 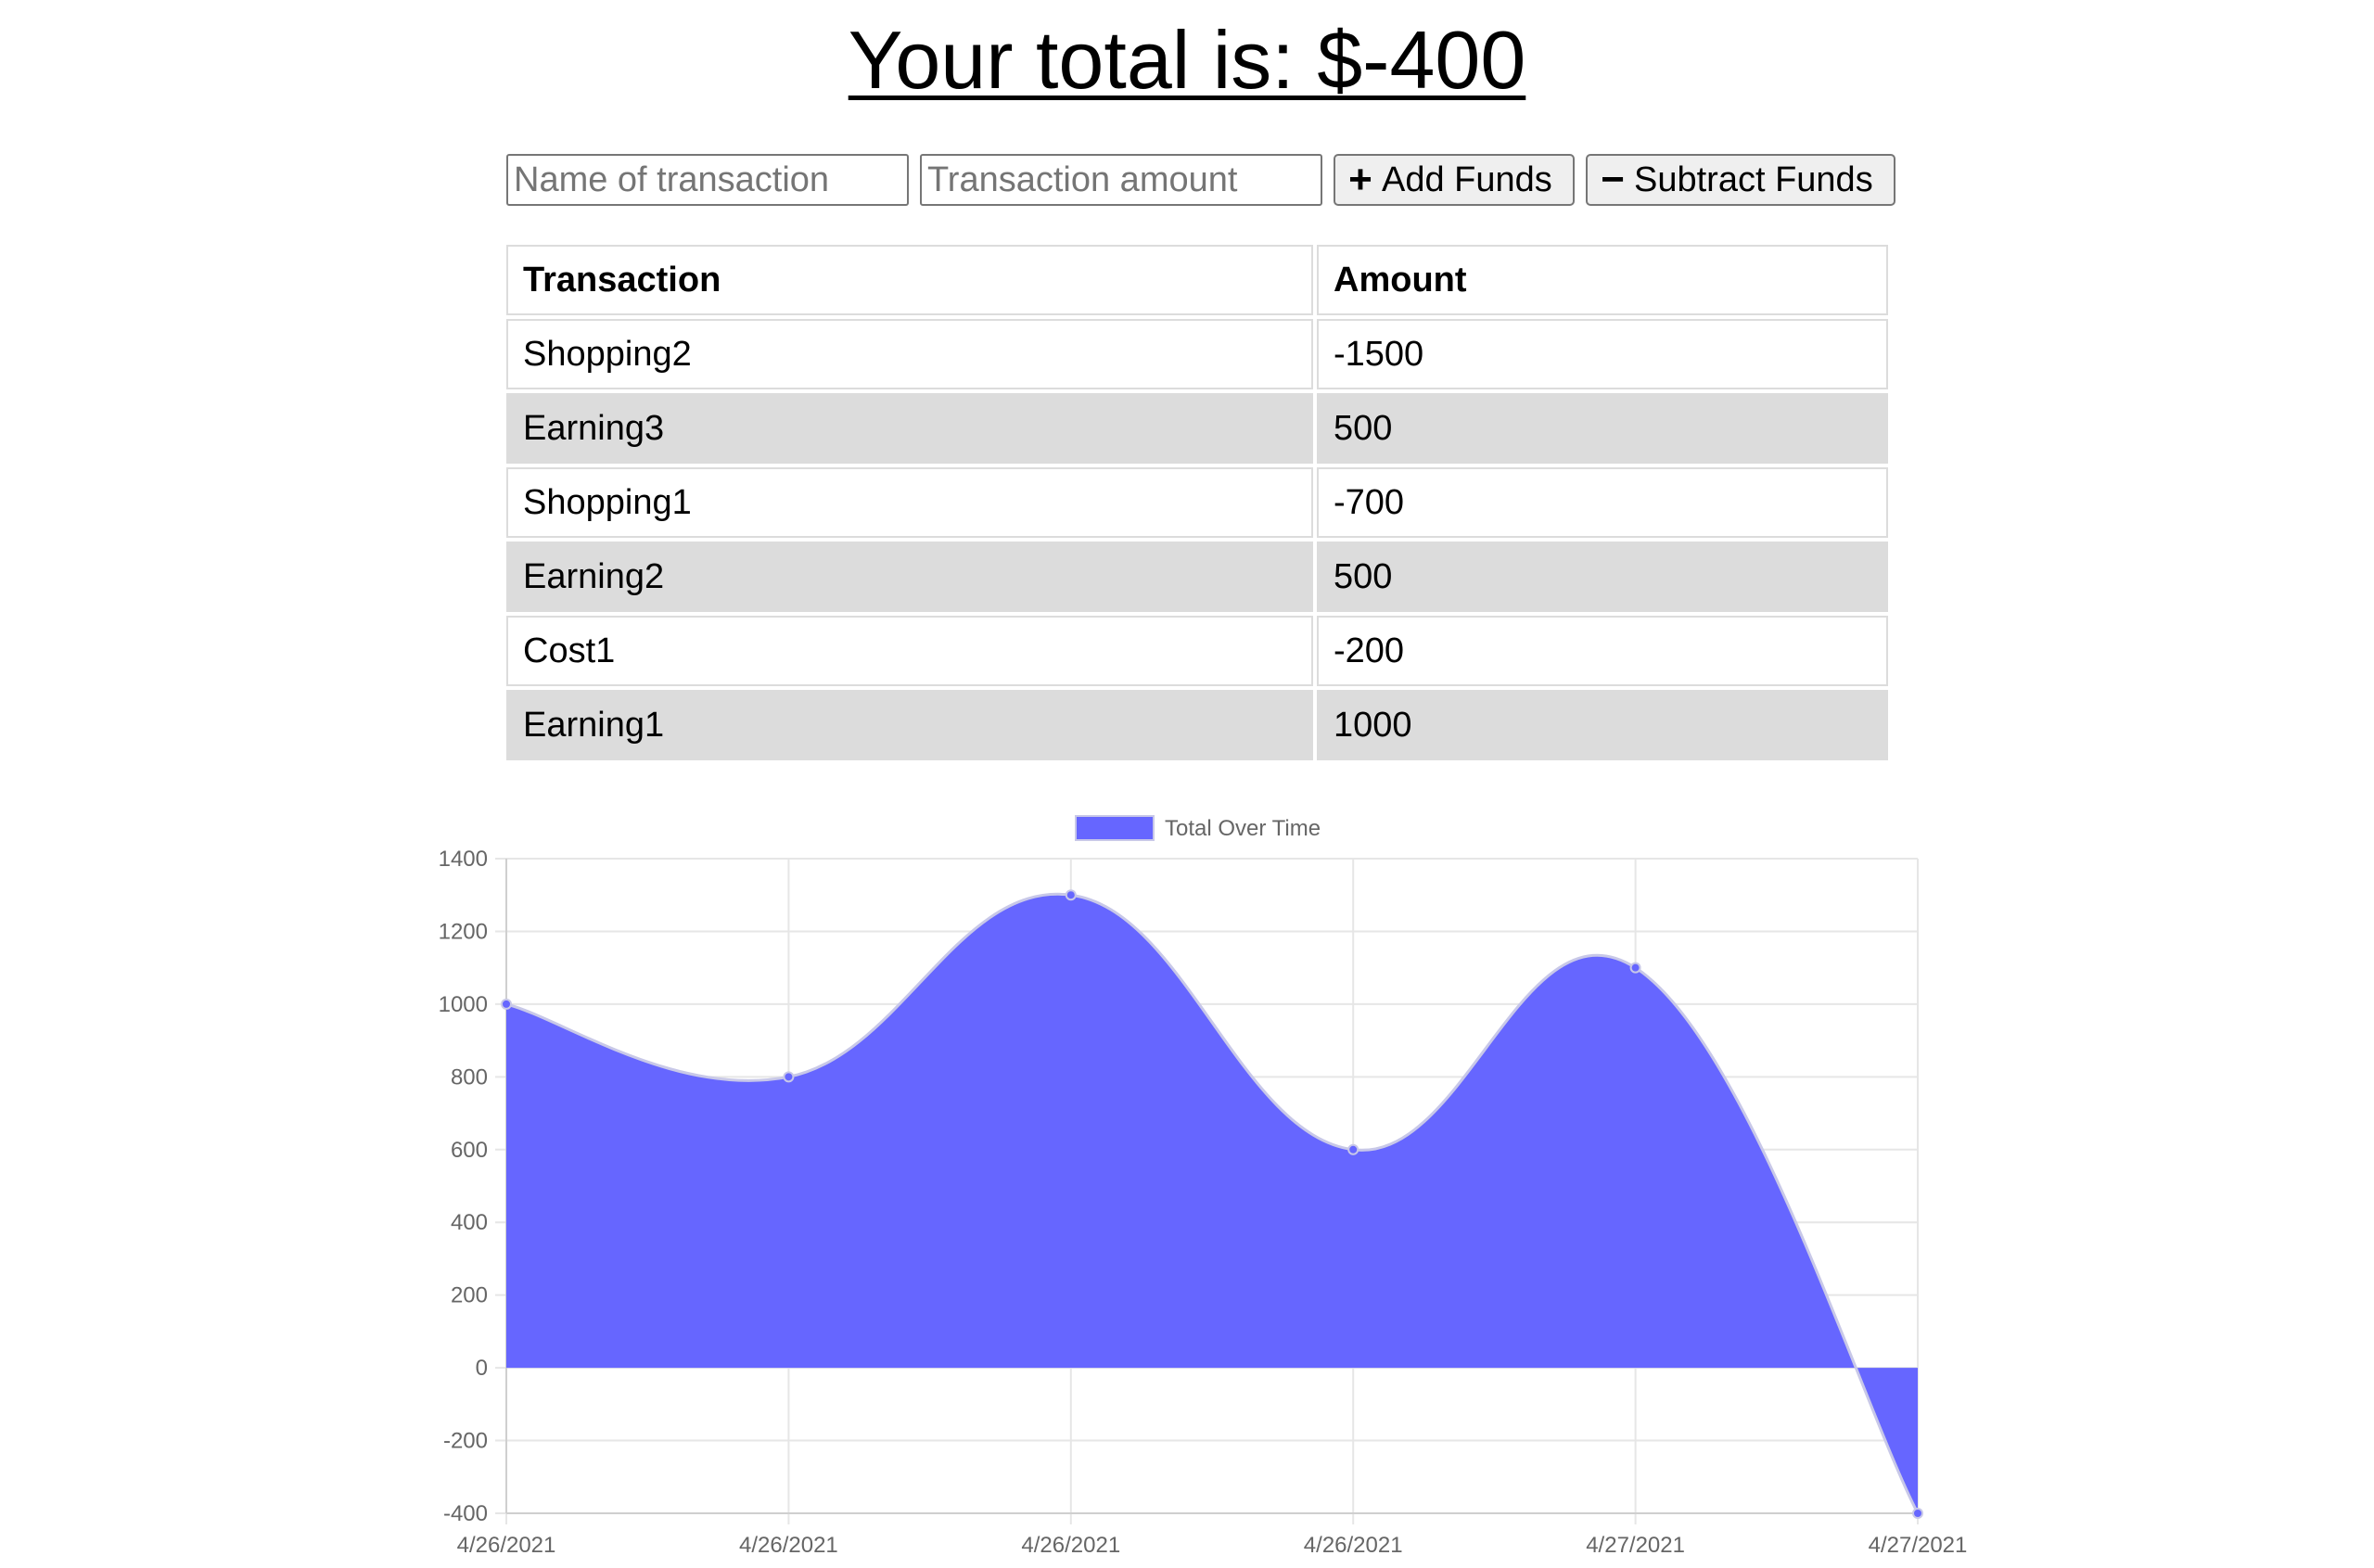 I want to click on column-header-amount: Amount, so click(x=1602, y=280).